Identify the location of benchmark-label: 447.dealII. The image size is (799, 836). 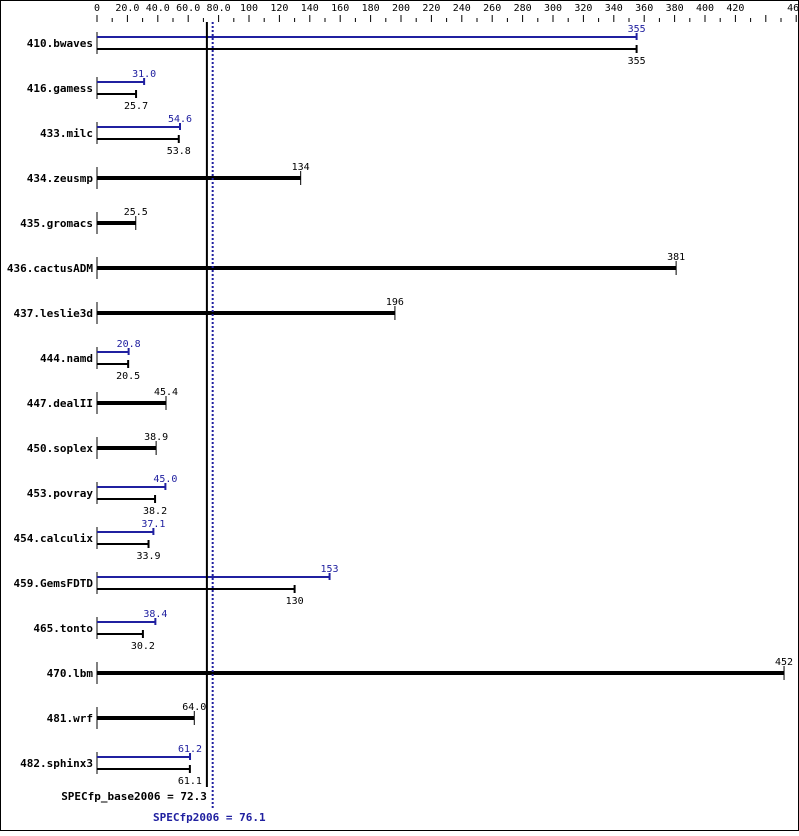
(60, 403).